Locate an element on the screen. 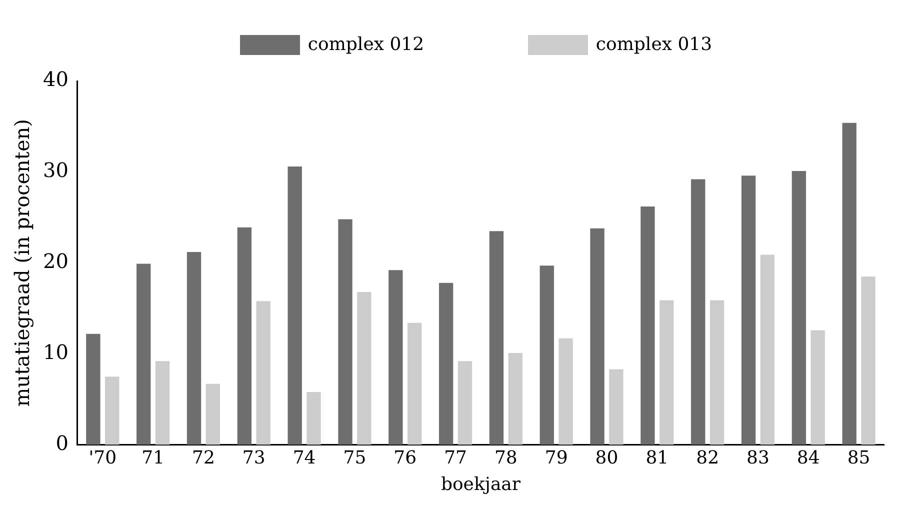  y-tick-label: 10 is located at coordinates (55, 352).